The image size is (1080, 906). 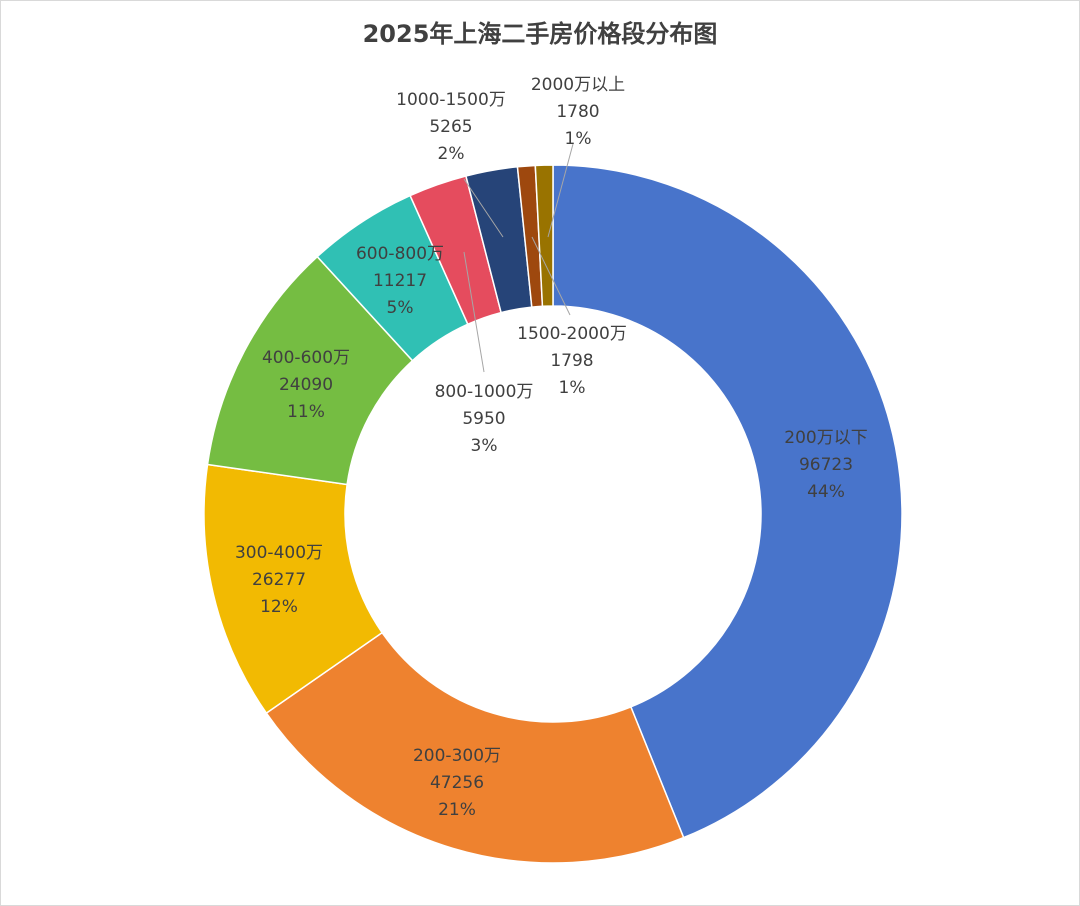 I want to click on percent-label: 2%, so click(x=451, y=154).